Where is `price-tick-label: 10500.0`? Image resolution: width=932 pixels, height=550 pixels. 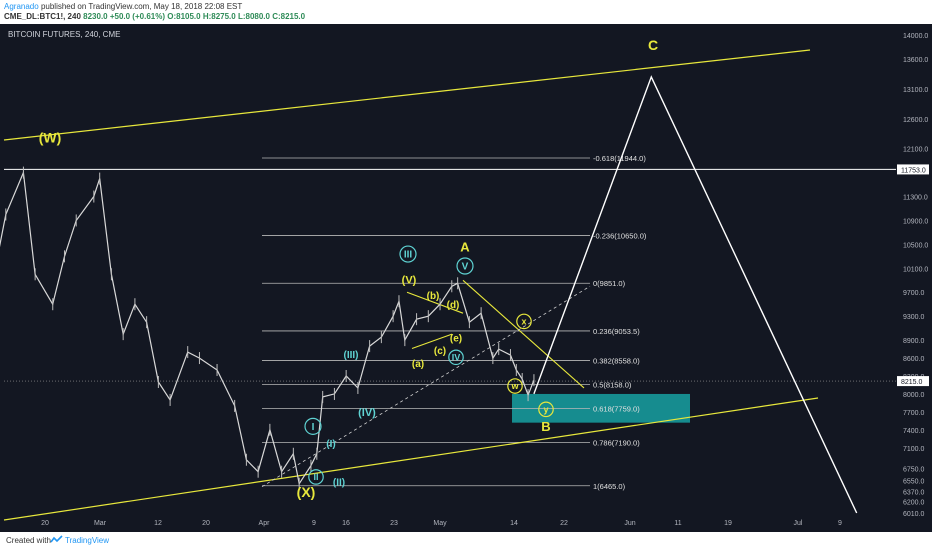
price-tick-label: 10500.0 is located at coordinates (915, 245).